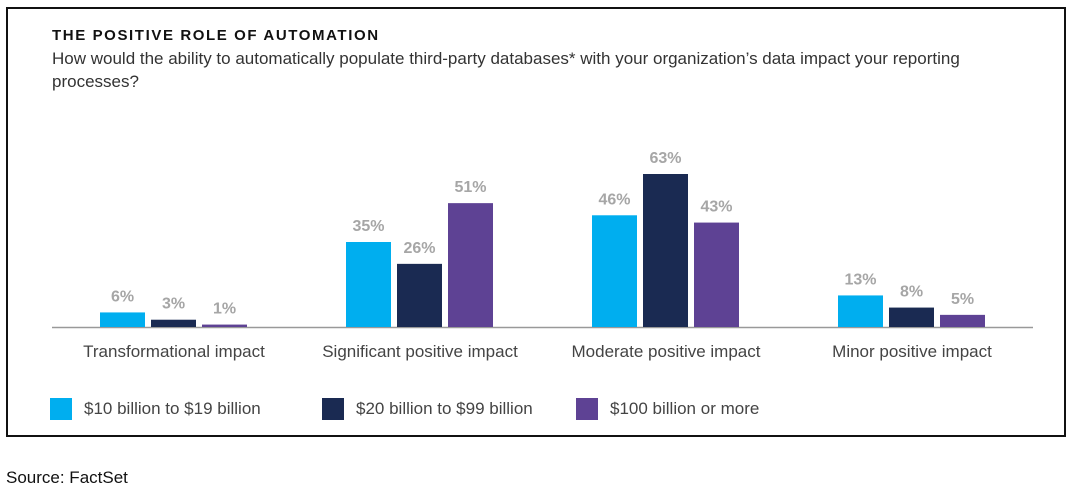 The width and height of the screenshot is (1075, 490). Describe the element at coordinates (470, 187) in the screenshot. I see `data-label: 51%` at that location.